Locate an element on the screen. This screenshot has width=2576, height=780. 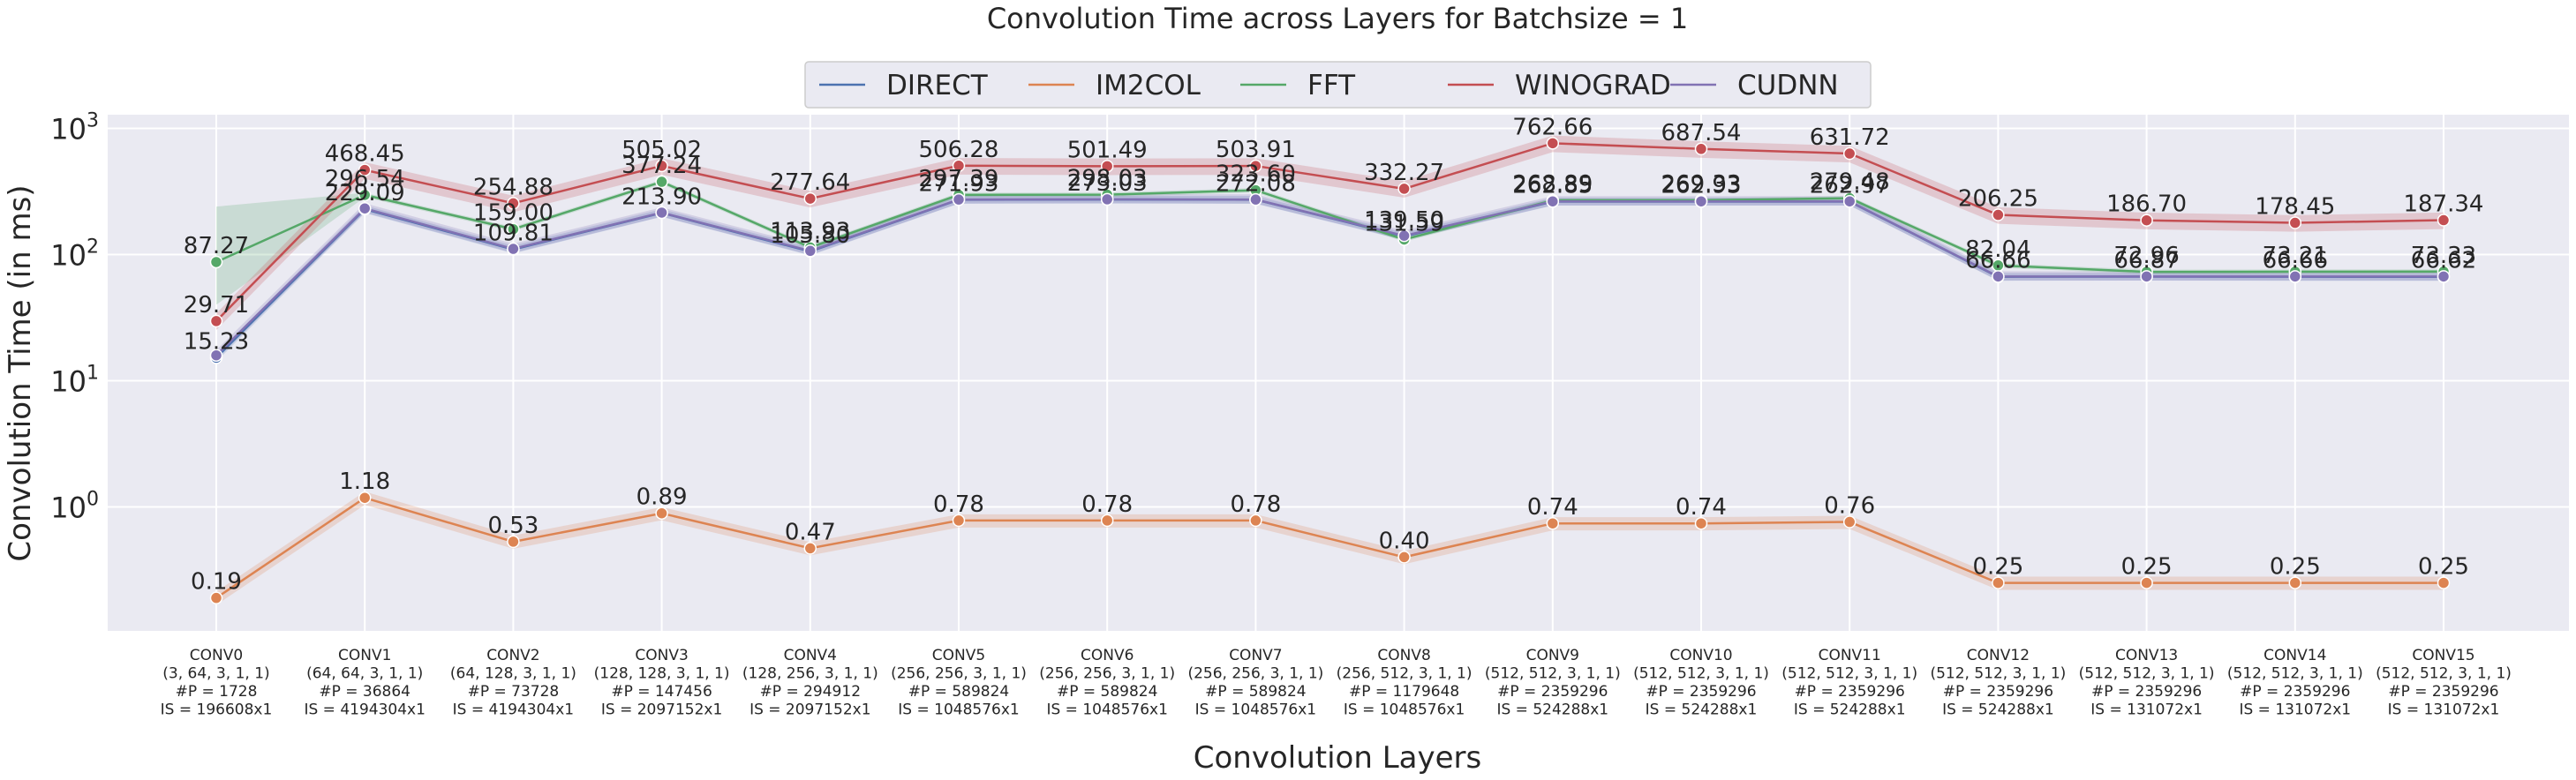
y-tick-label: 101 is located at coordinates (75, 381).